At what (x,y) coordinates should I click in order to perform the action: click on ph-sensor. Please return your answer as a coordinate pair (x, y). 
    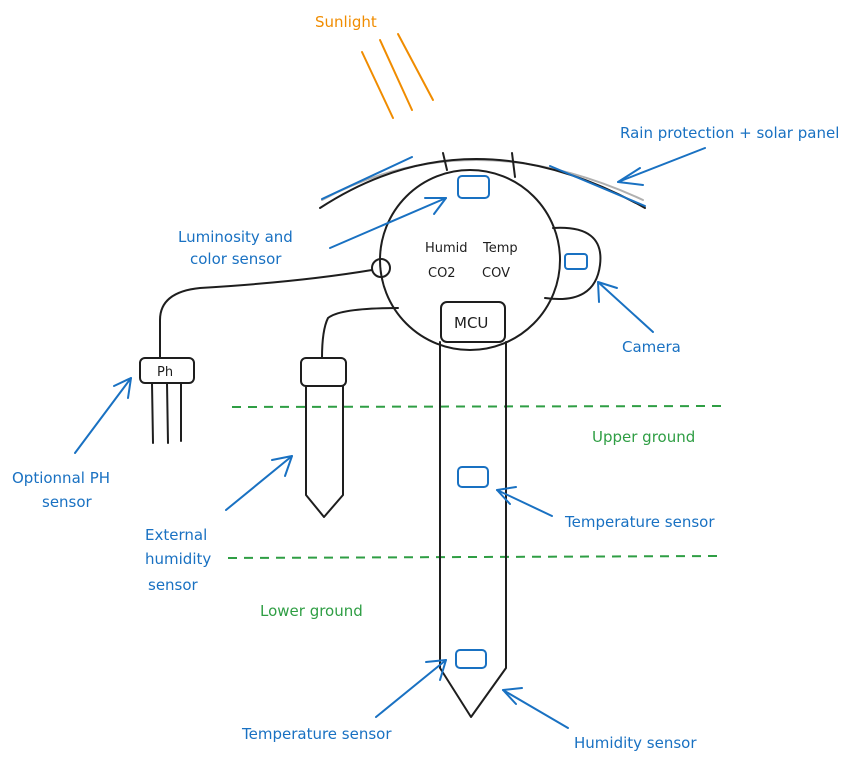
    Looking at the image, I should click on (167, 400).